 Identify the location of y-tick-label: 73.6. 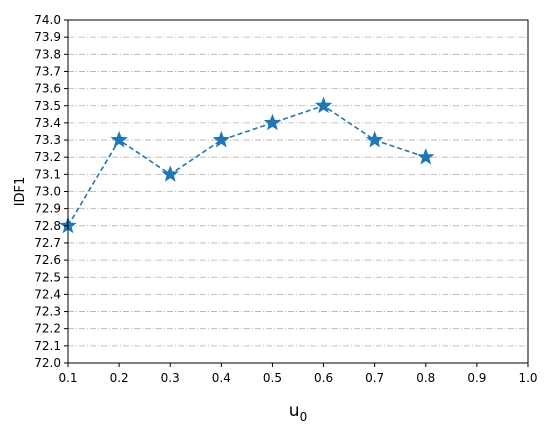
(47, 89).